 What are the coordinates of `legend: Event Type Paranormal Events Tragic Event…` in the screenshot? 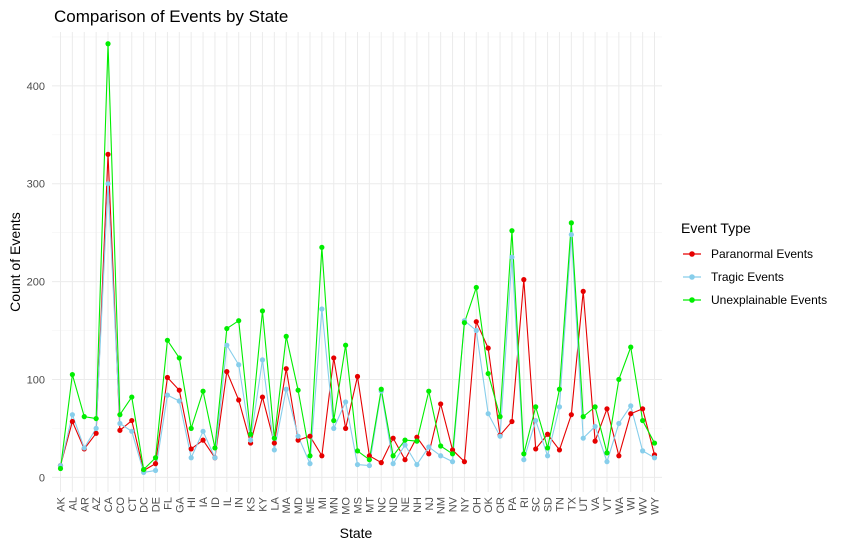 It's located at (754, 263).